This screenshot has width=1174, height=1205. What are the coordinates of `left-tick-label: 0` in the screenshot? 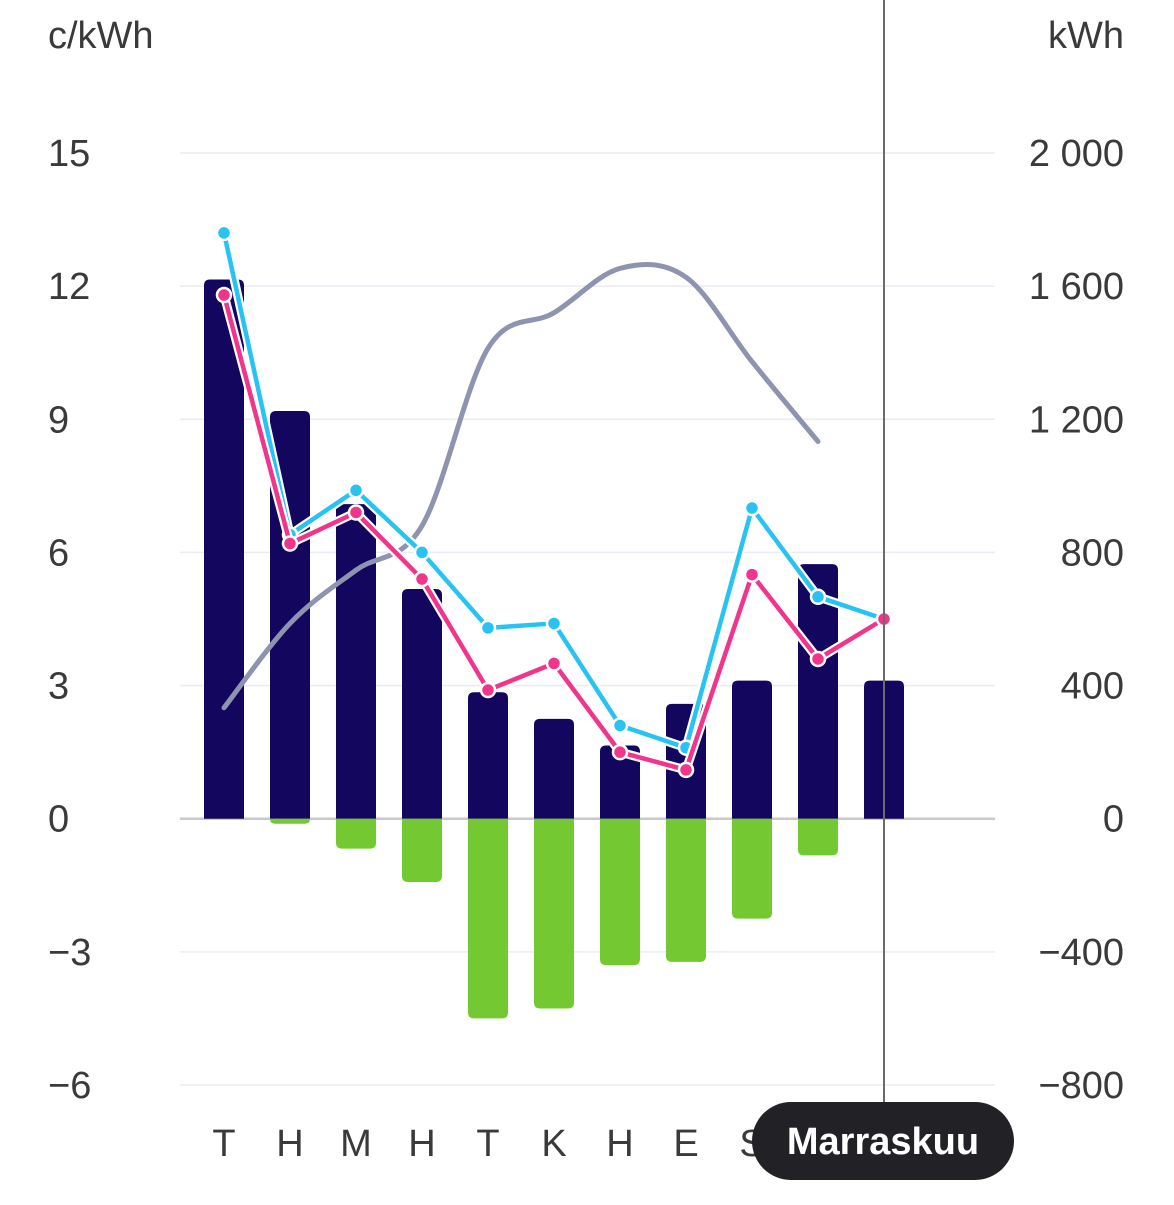 It's located at (58, 820).